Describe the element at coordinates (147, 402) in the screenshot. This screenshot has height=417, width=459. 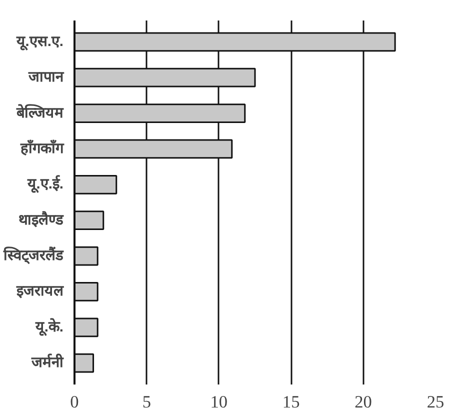
I see `x-tick-label: 5` at that location.